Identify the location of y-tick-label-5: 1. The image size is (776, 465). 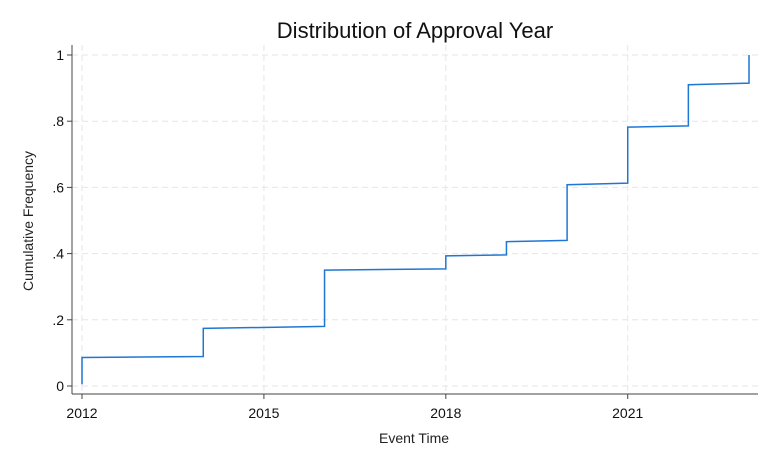
(60, 55).